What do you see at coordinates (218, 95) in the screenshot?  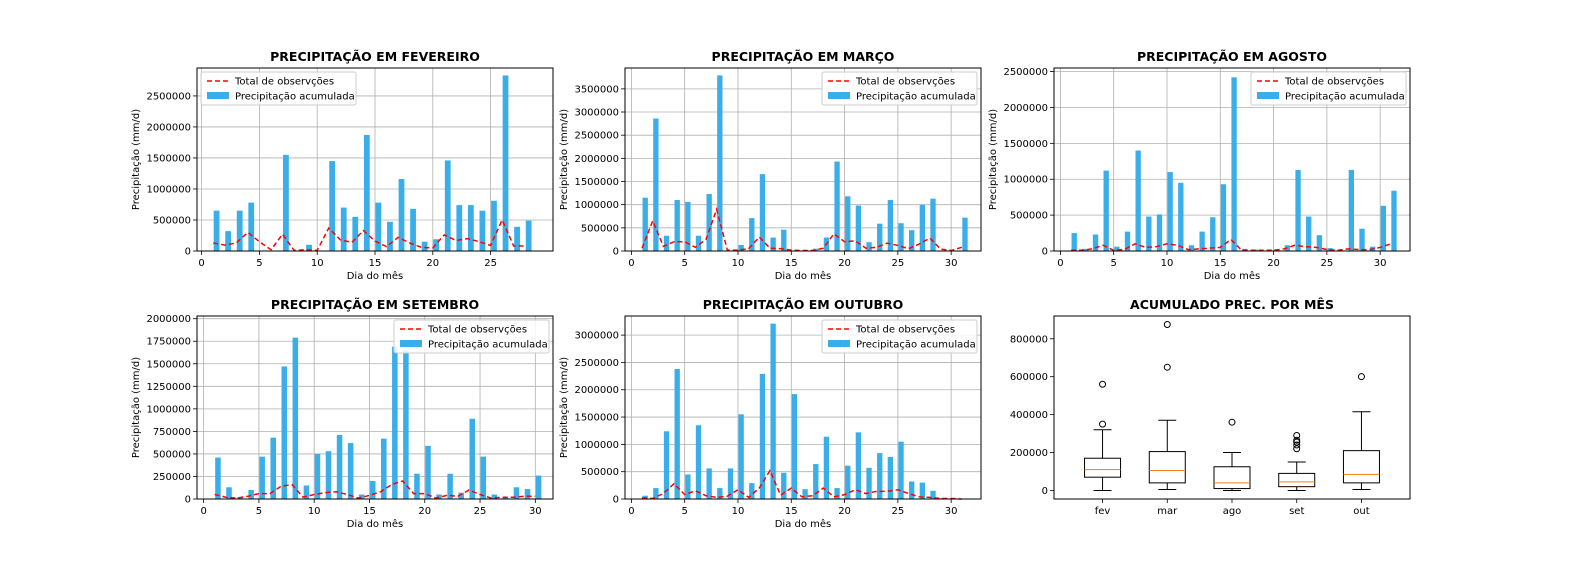 I see `legend-bar-swatch` at bounding box center [218, 95].